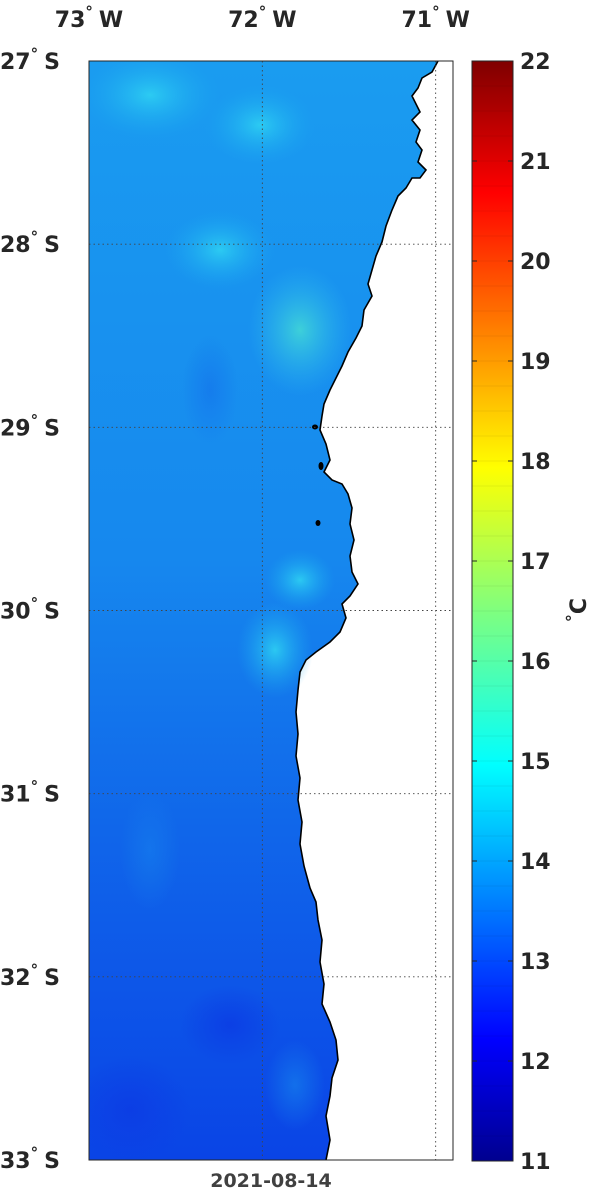 The image size is (593, 1192). I want to click on latitude-label-33: 33° S, so click(30, 1159).